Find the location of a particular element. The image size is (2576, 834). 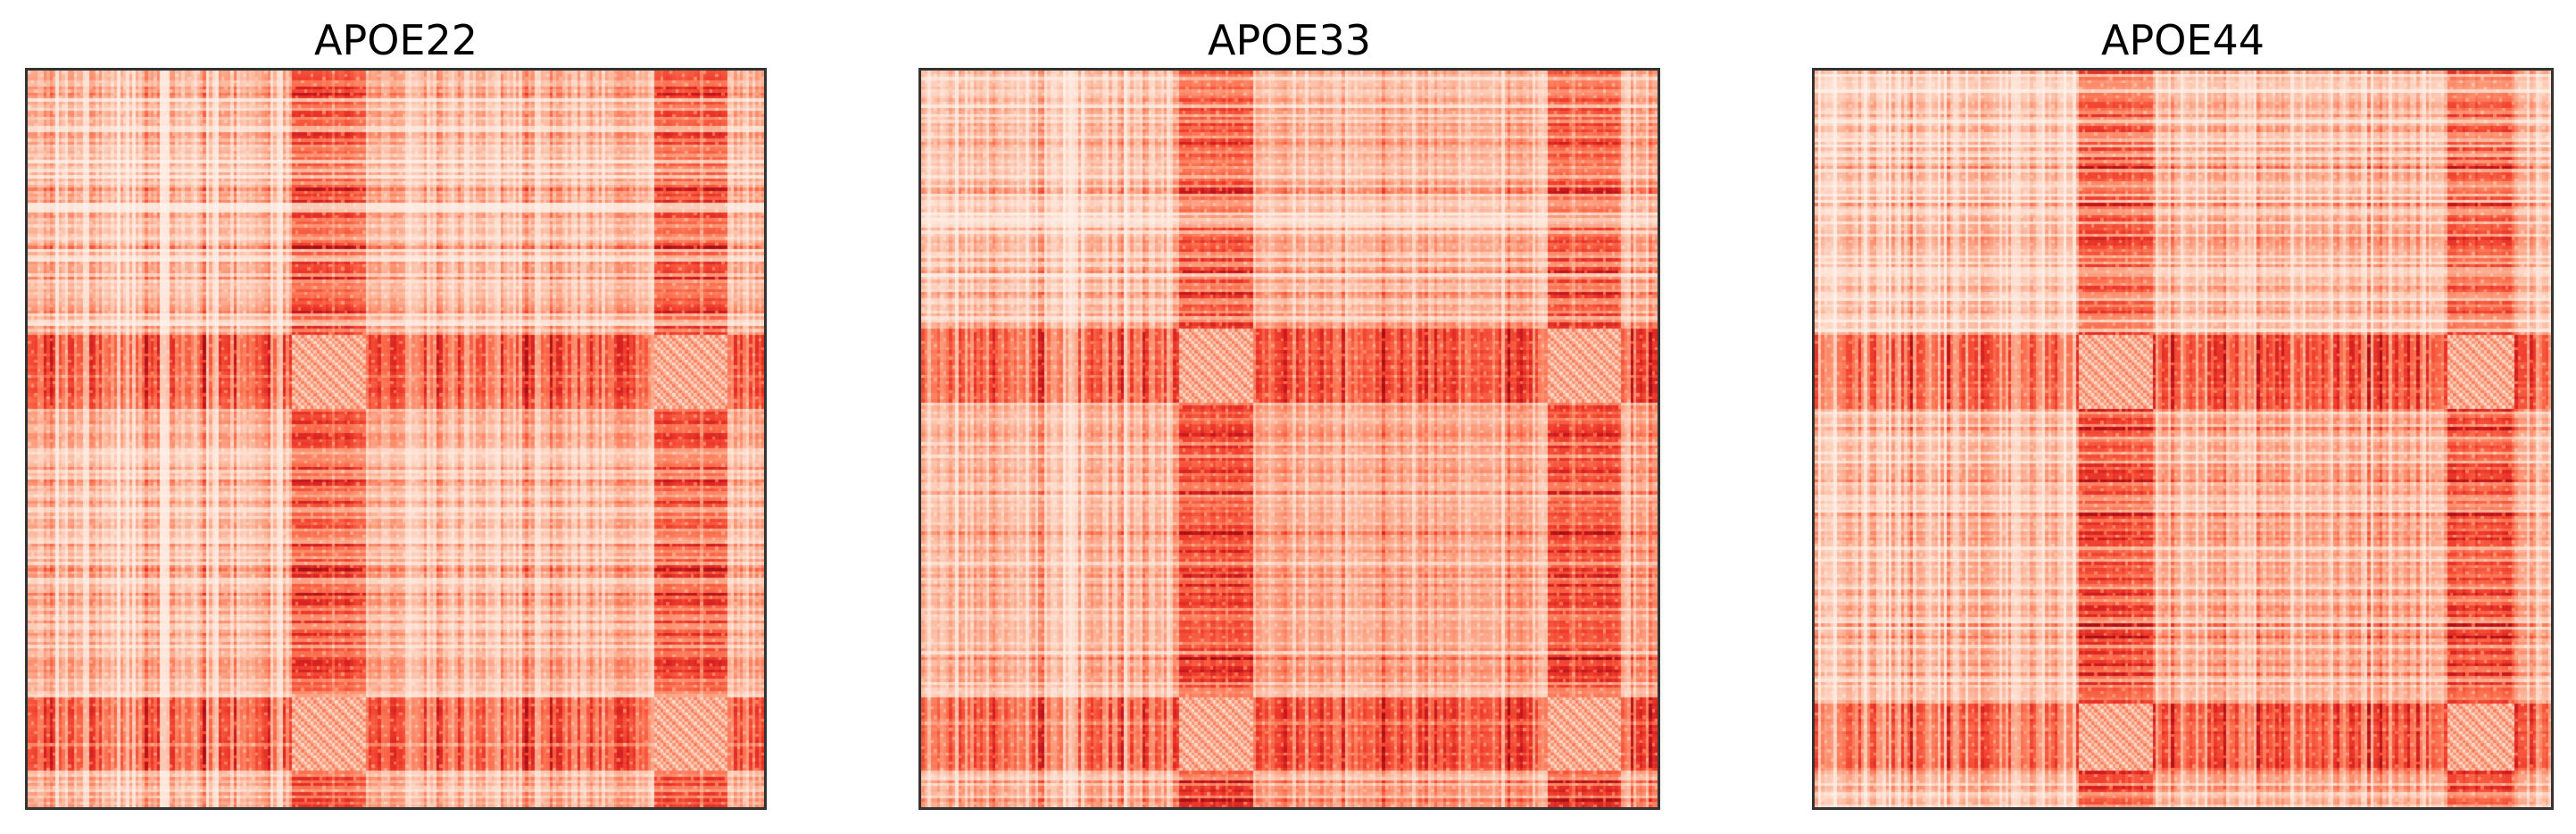

chart-title: APOE44 is located at coordinates (2182, 40).